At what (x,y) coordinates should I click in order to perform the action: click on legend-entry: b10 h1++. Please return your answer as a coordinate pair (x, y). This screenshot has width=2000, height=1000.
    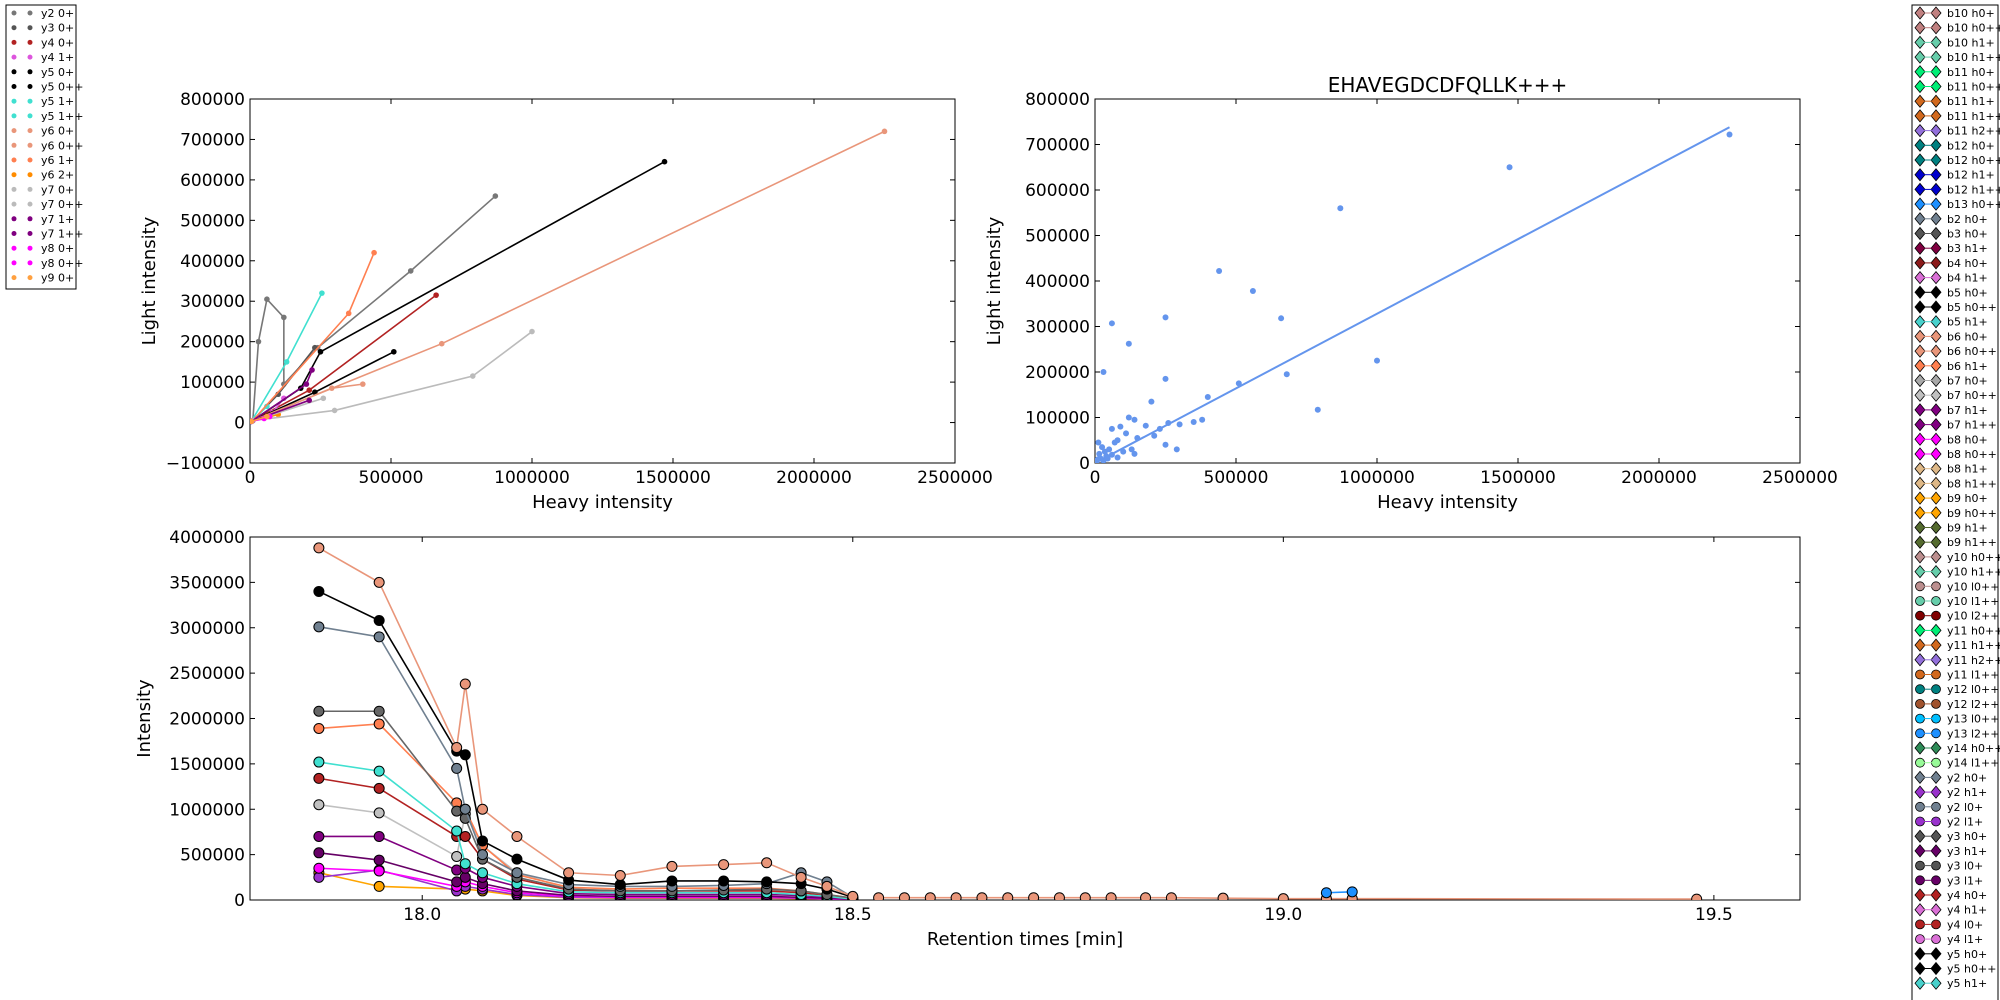
    Looking at the image, I should click on (1957, 57).